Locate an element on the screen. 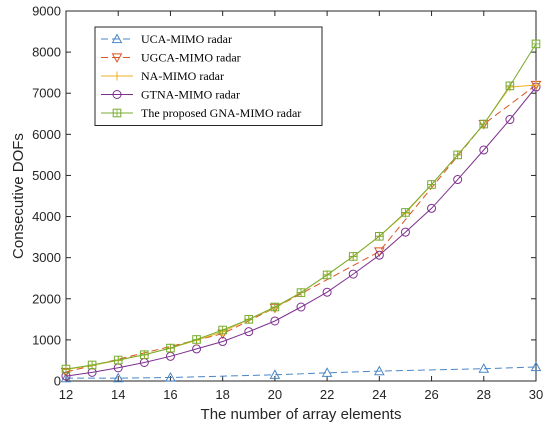 The width and height of the screenshot is (550, 430). x-tick-label: 14 is located at coordinates (118, 394).